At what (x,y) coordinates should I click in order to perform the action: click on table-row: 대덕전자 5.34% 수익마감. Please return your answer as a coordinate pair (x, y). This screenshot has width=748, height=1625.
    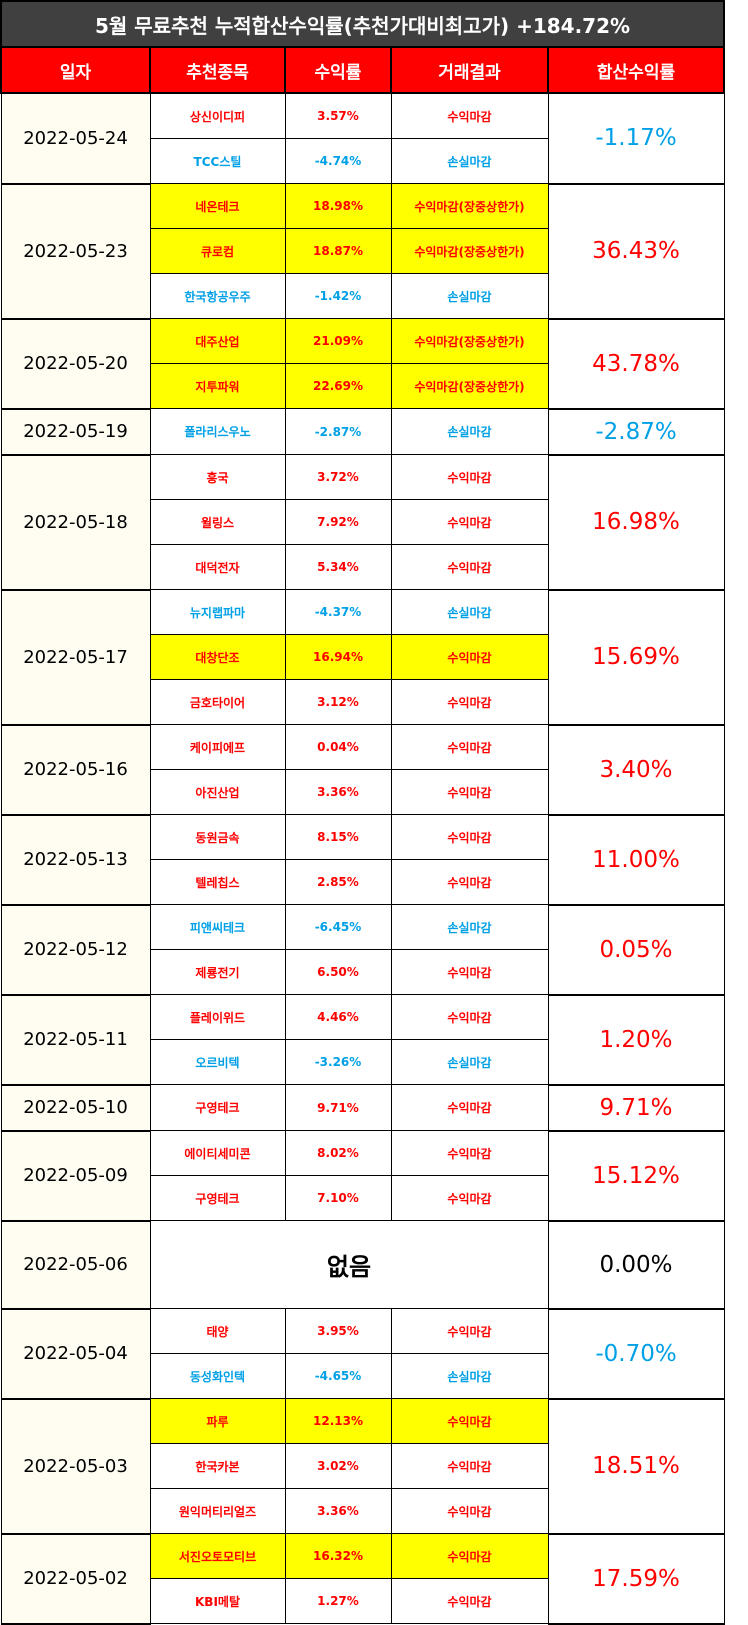
    Looking at the image, I should click on (362, 567).